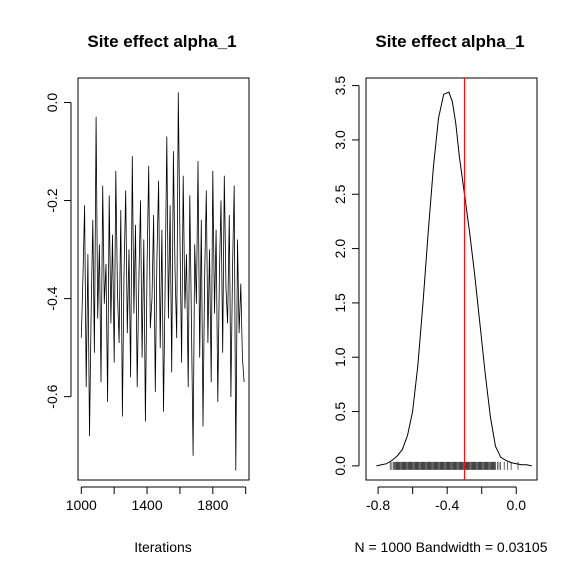 Image resolution: width=576 pixels, height=576 pixels. What do you see at coordinates (340, 412) in the screenshot?
I see `density-plot-y-tick-label: 0.5` at bounding box center [340, 412].